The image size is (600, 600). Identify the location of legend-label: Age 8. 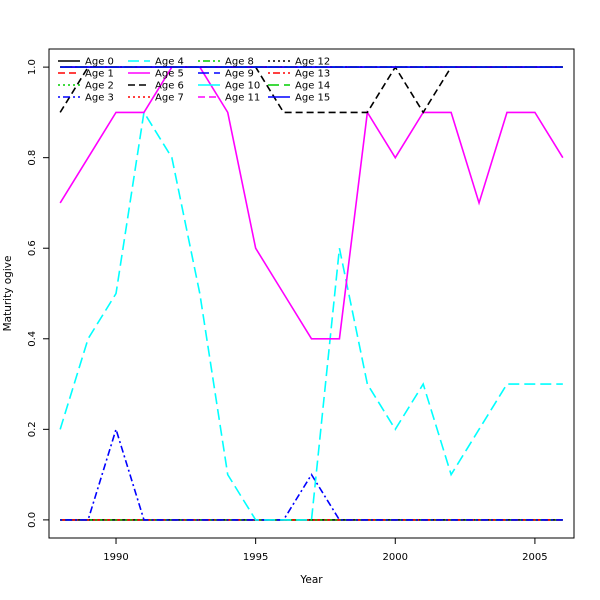
(239, 62).